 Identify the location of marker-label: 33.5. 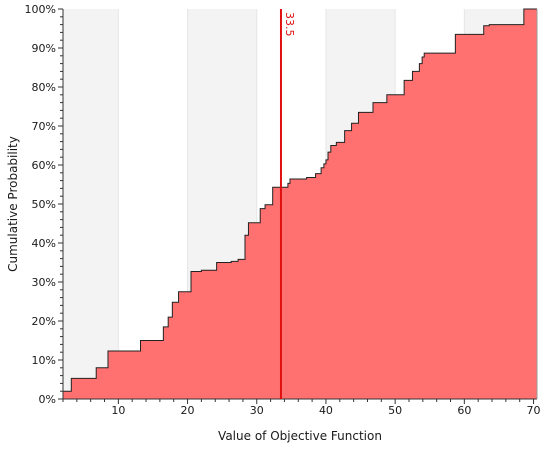
(289, 24).